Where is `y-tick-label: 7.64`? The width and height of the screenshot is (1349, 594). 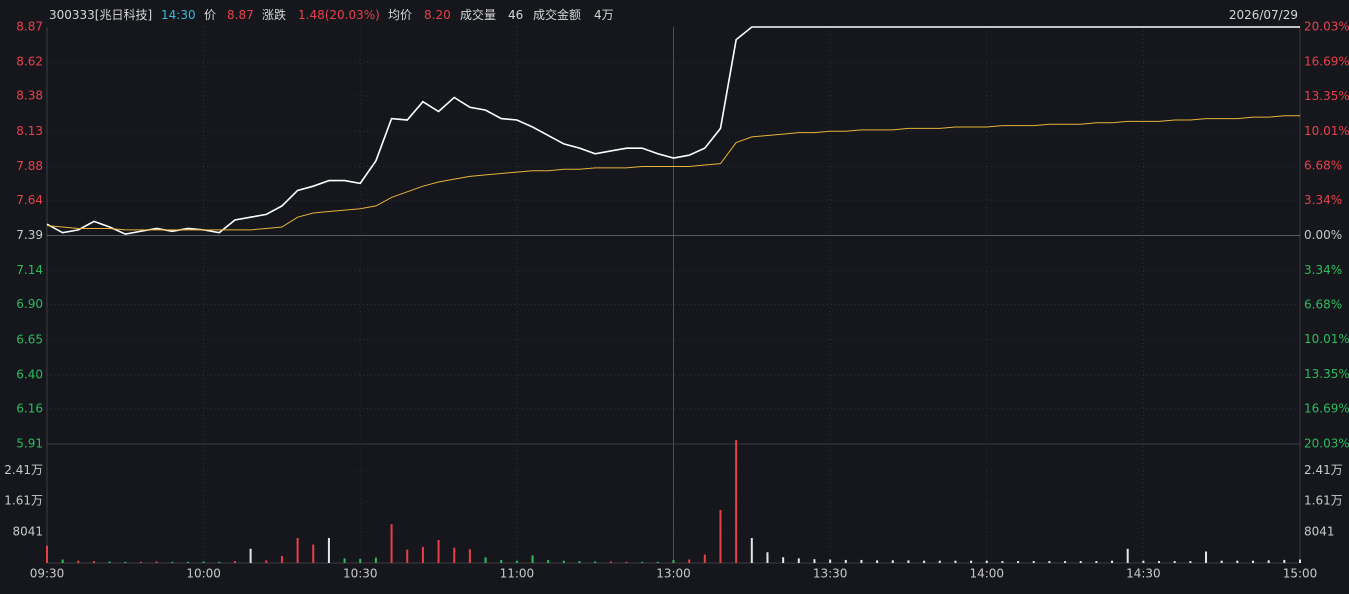
y-tick-label: 7.64 is located at coordinates (29, 200).